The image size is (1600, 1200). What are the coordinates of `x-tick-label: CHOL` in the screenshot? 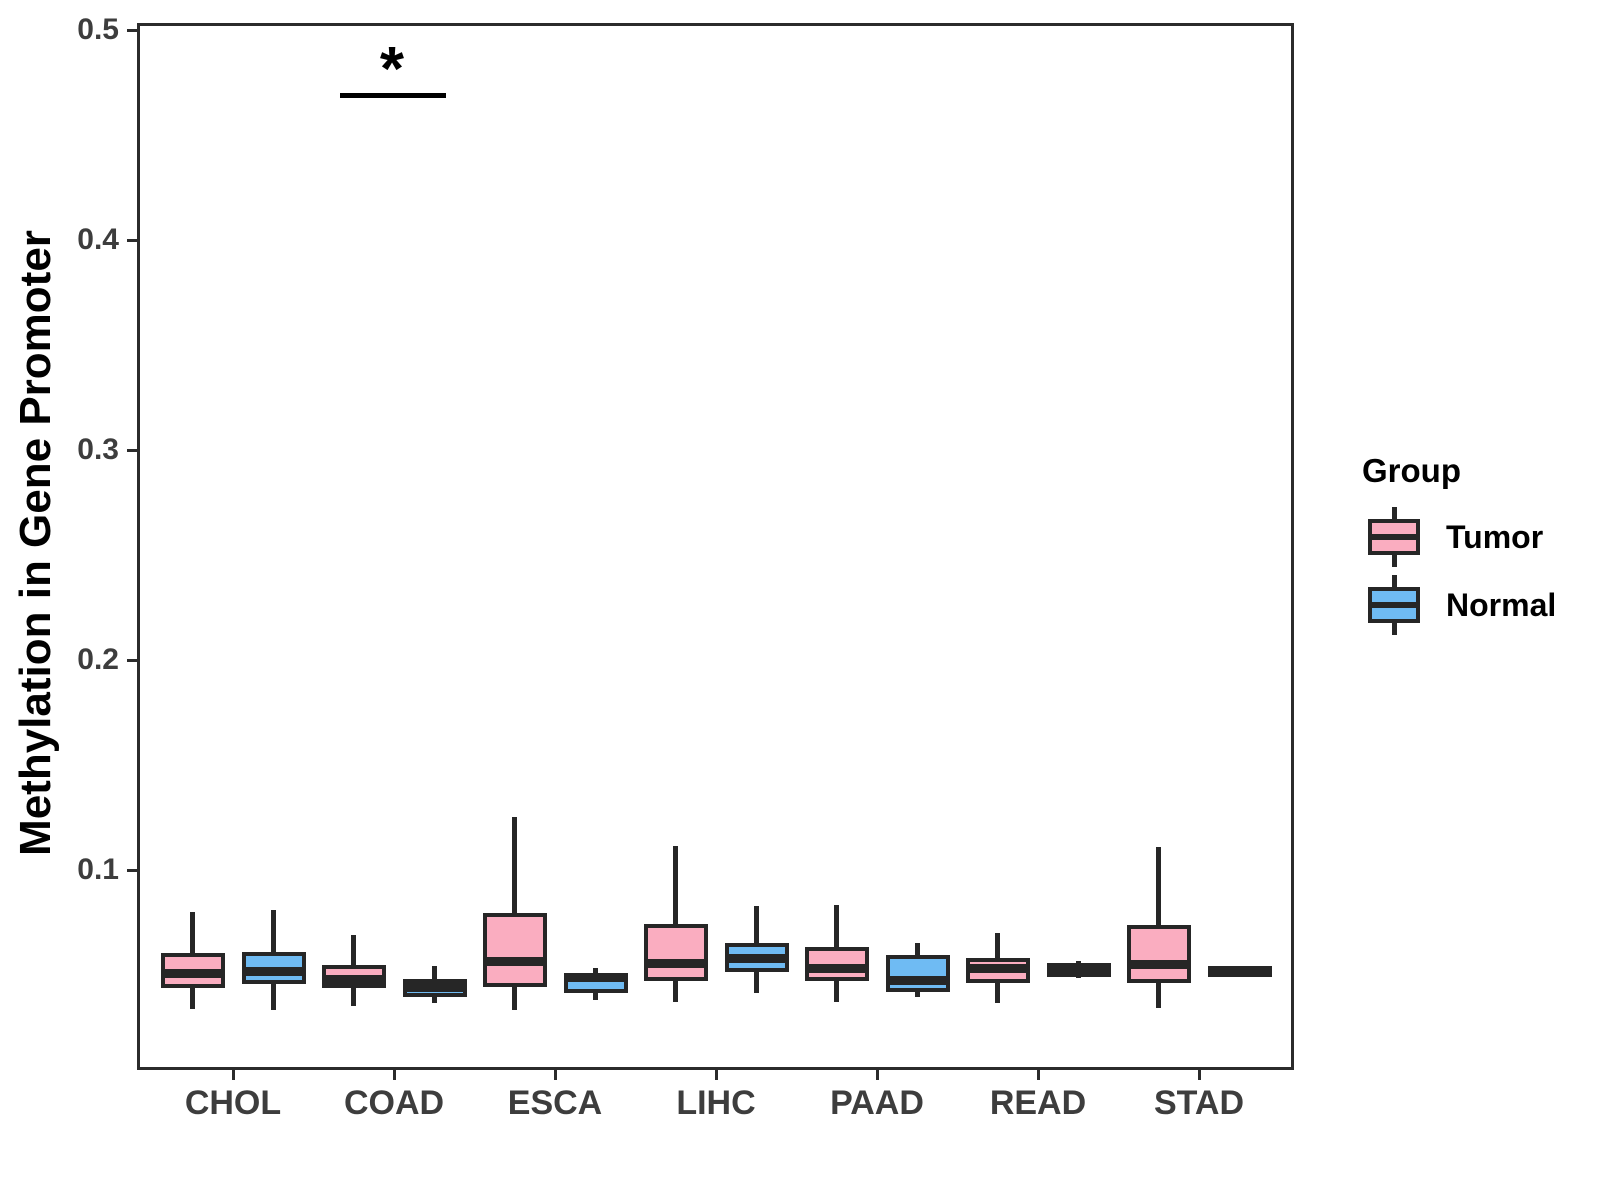 It's located at (233, 1103).